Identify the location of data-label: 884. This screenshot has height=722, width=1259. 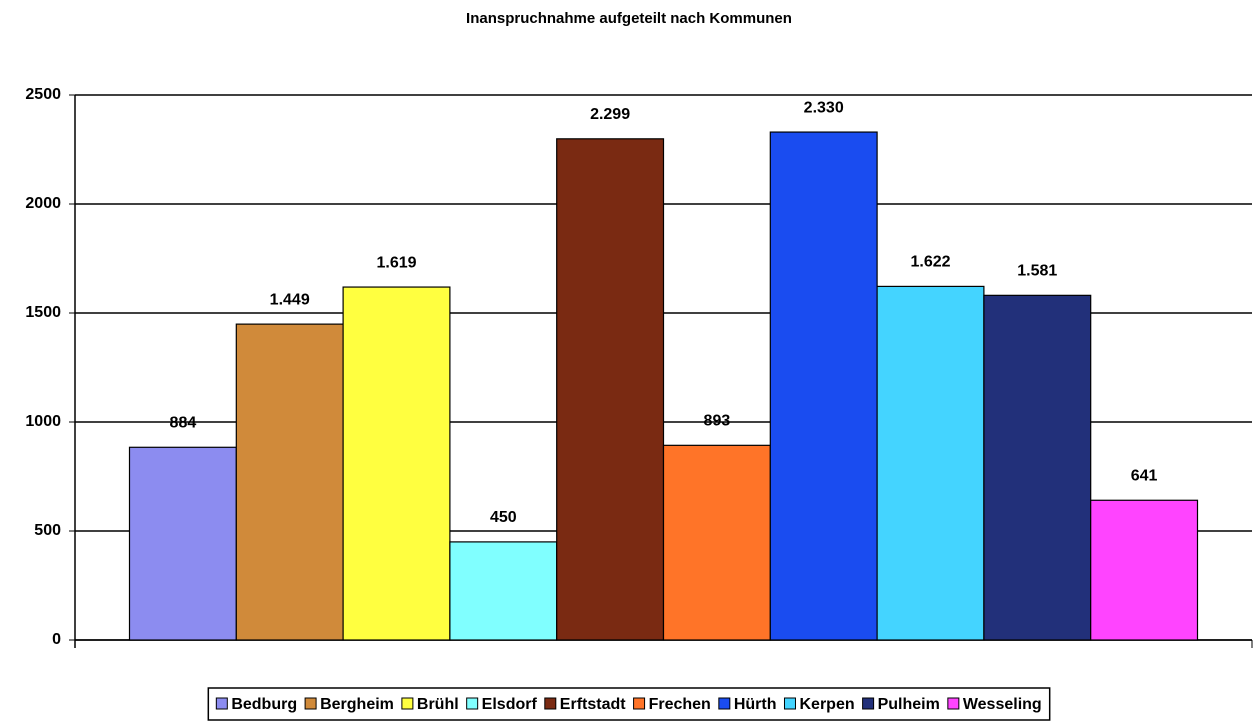
(183, 423).